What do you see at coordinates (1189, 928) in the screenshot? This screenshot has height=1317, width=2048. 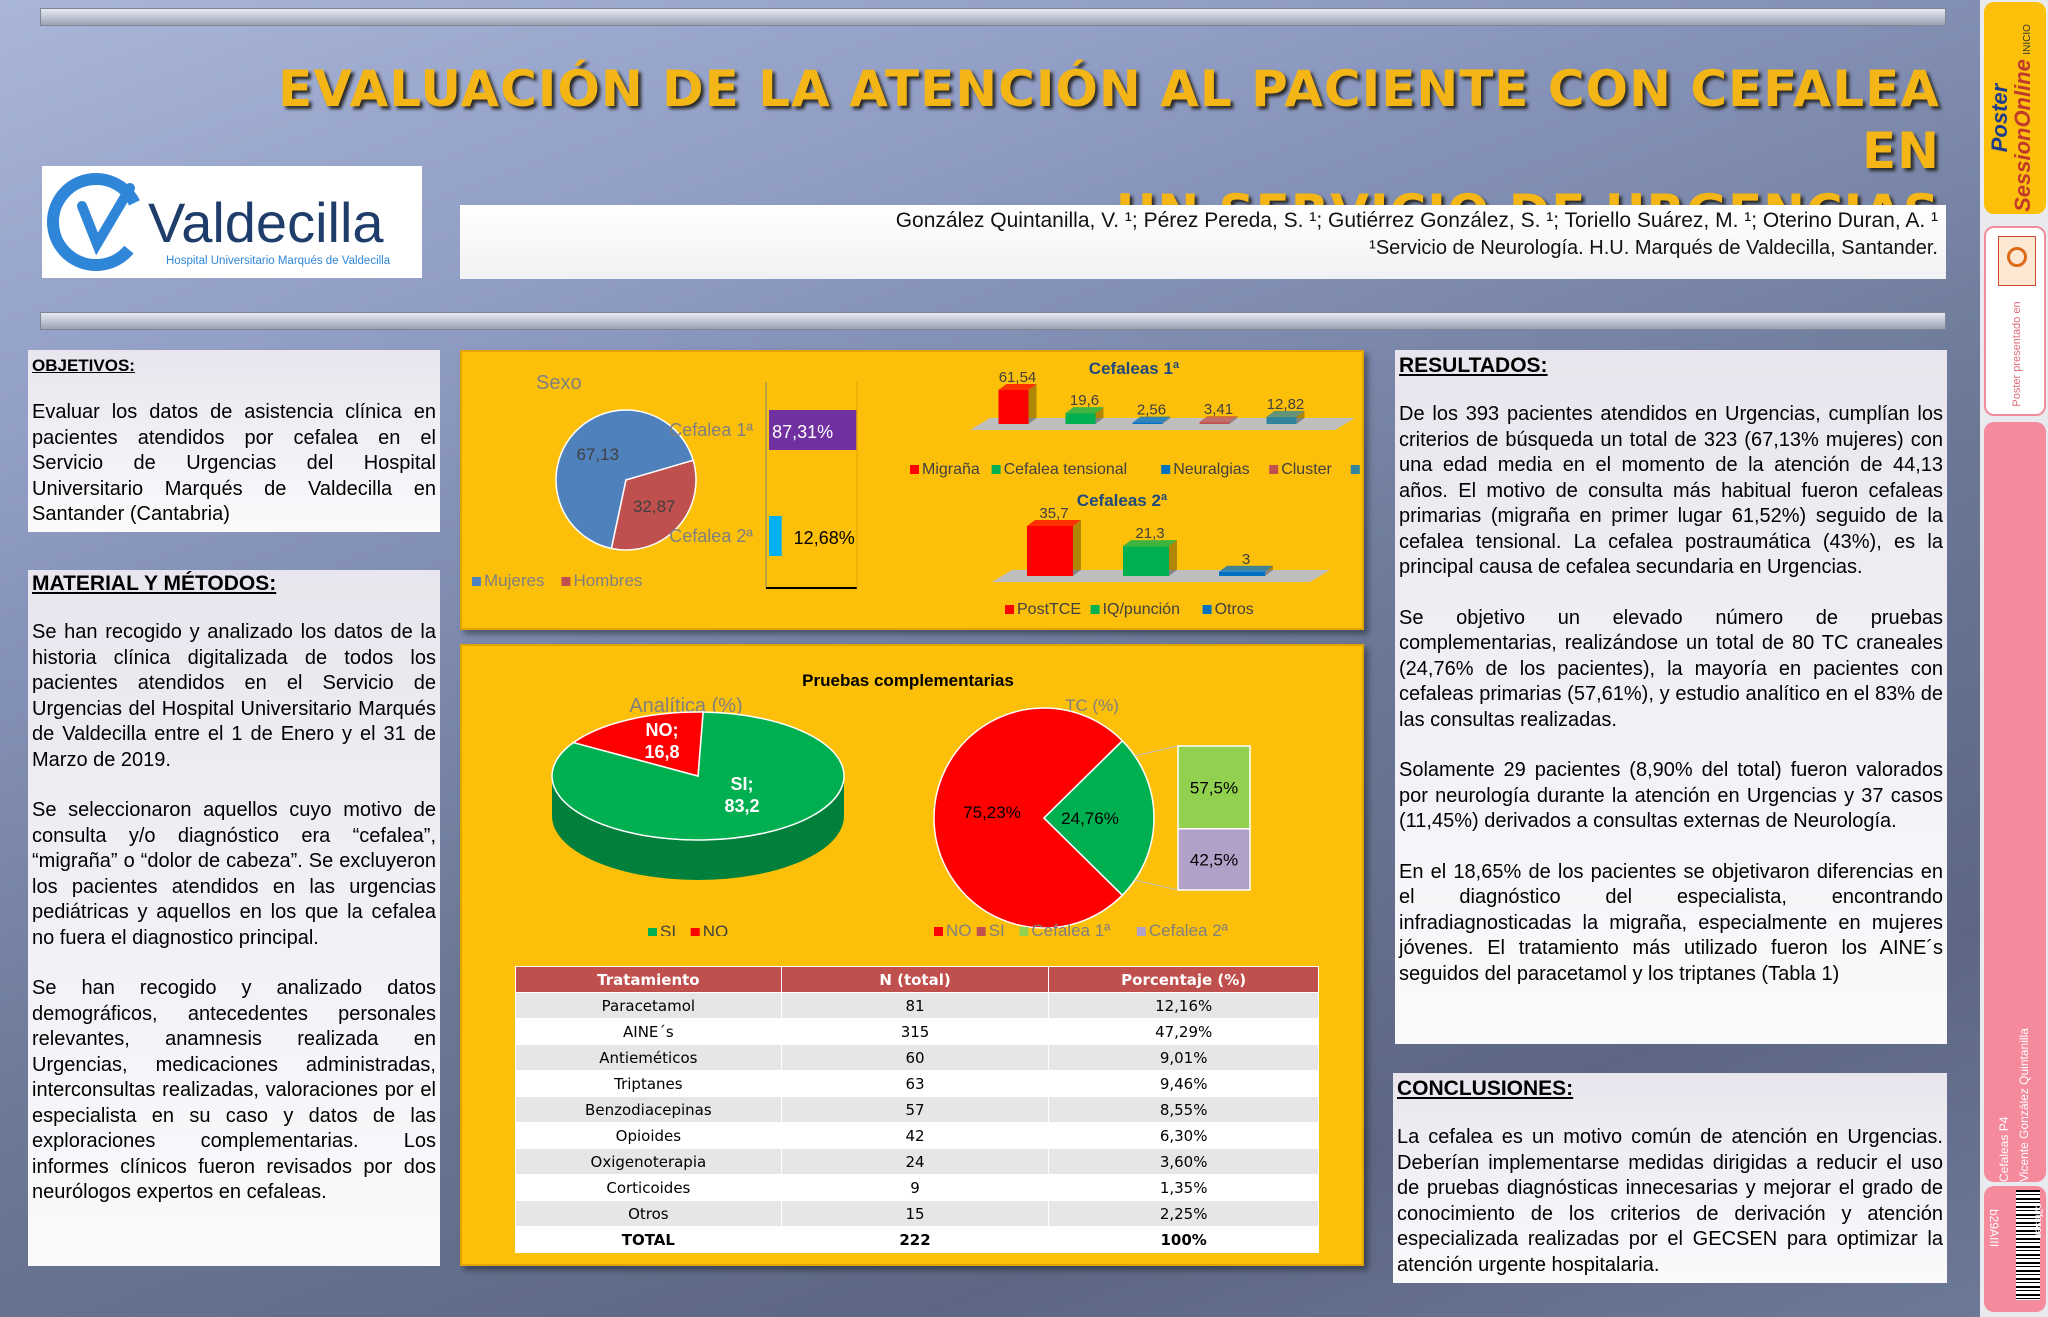 I see `tc-legend-cefalea-2: Cefalea 2ª` at bounding box center [1189, 928].